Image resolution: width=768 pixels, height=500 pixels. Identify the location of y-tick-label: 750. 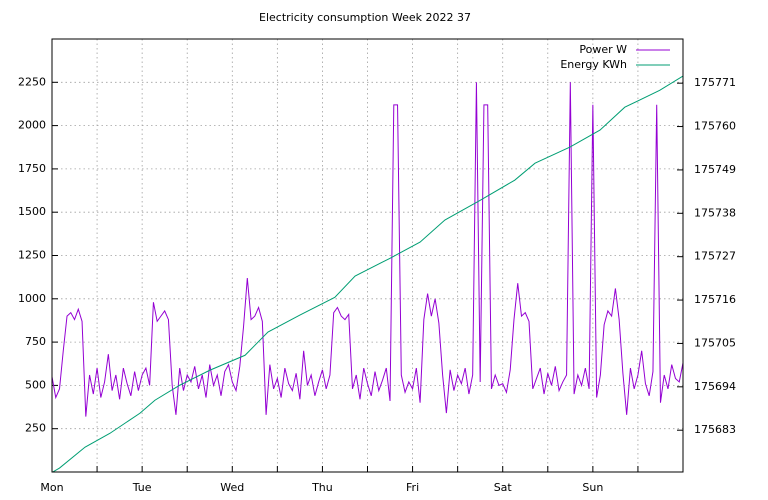
(35, 341).